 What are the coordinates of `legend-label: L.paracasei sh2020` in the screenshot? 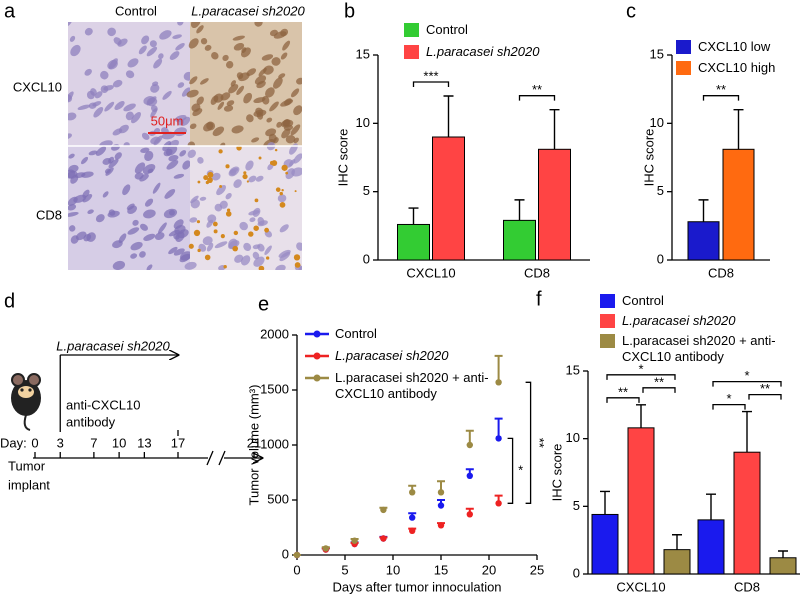 It's located at (392, 355).